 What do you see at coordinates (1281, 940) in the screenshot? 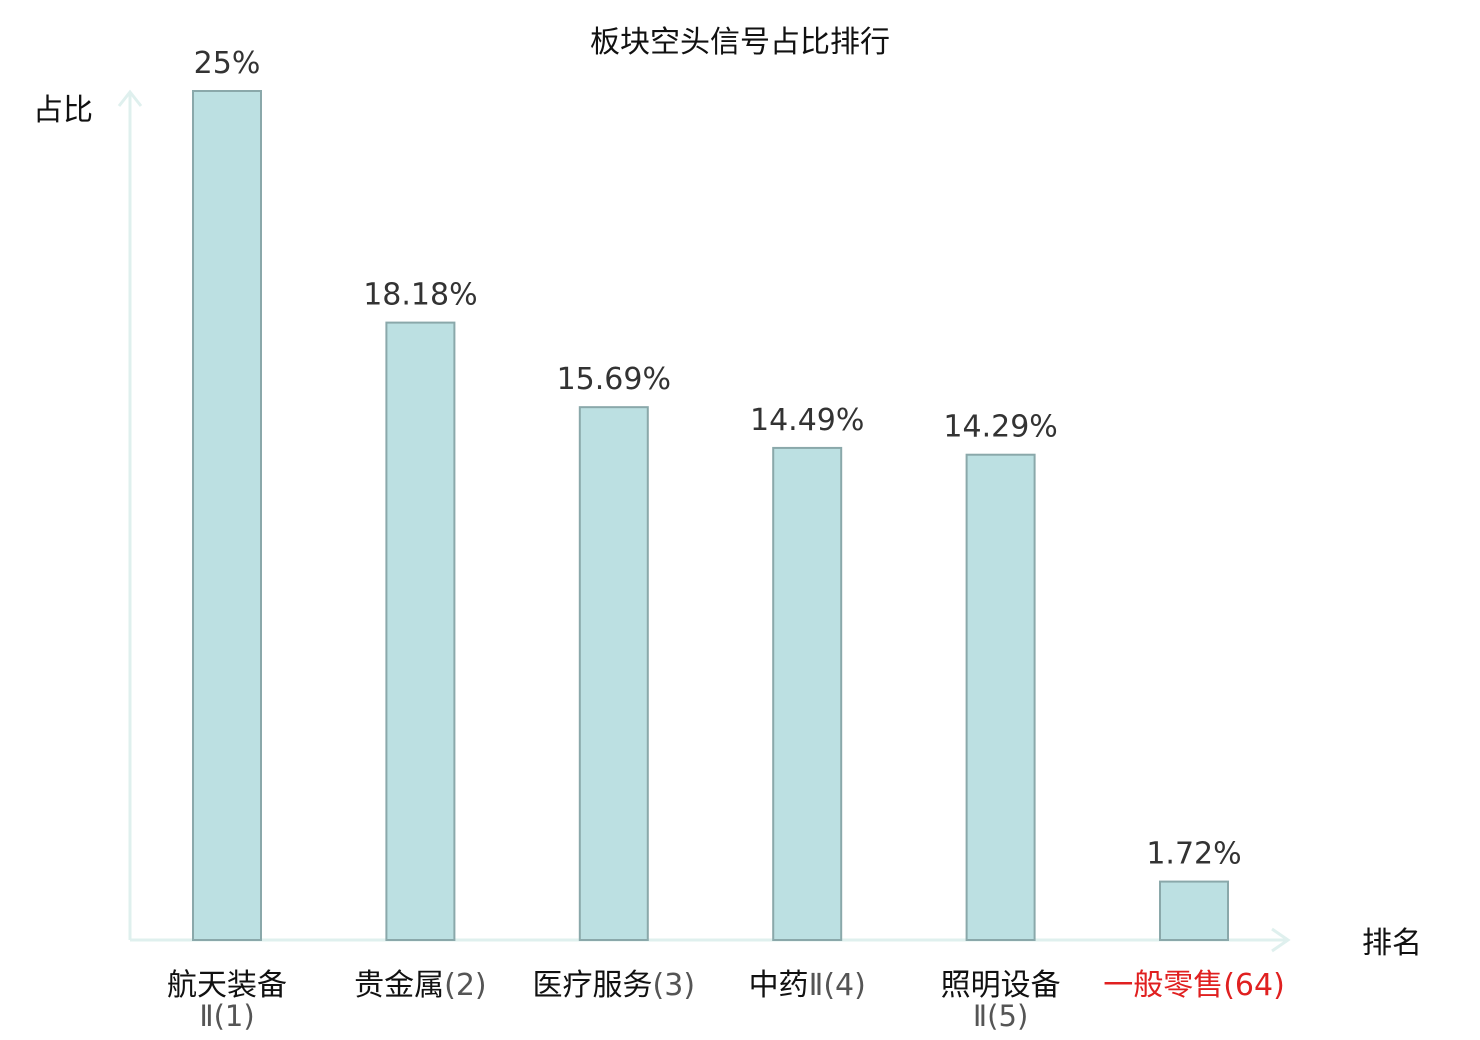
I see `x-axis-arrowhead` at bounding box center [1281, 940].